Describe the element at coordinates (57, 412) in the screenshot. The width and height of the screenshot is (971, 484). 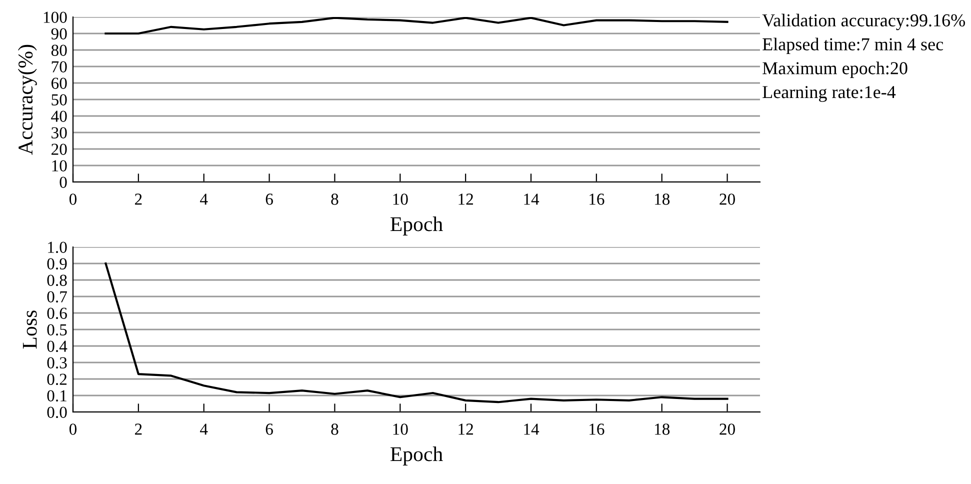
I see `y-tick-label: 0.0` at that location.